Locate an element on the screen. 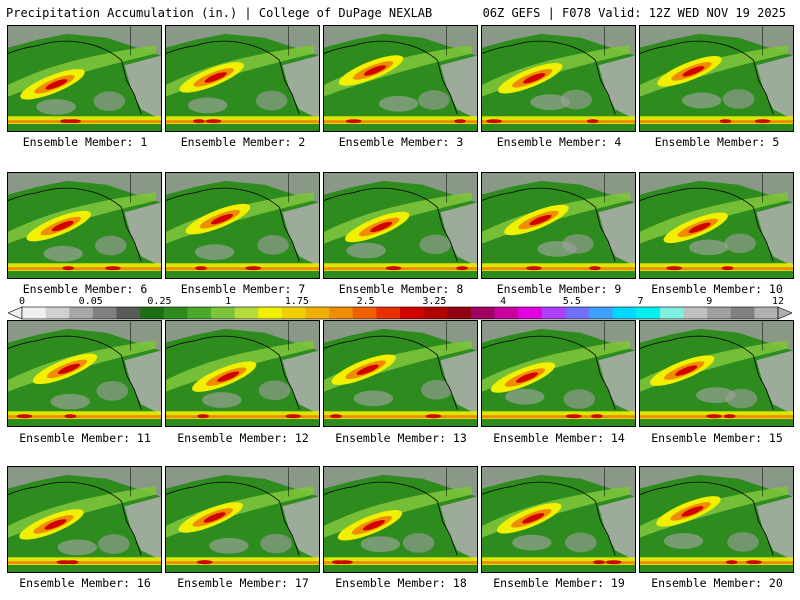  ensemble-member-label: Ensemble Member: 17 is located at coordinates (243, 583).